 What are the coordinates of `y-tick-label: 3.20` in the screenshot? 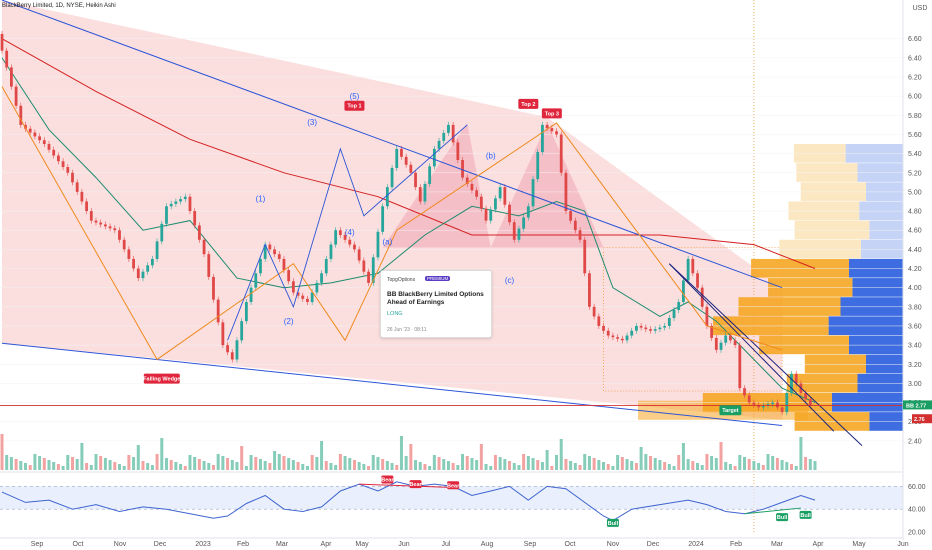 It's located at (915, 365).